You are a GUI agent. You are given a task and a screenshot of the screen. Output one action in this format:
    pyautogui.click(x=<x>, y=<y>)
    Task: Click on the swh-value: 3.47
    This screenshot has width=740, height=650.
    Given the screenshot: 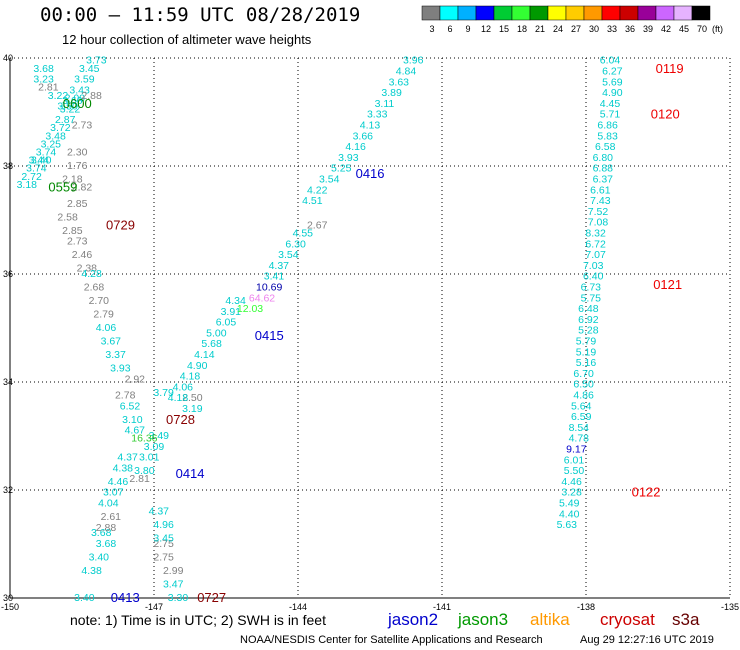 What is the action you would take?
    pyautogui.click(x=173, y=585)
    